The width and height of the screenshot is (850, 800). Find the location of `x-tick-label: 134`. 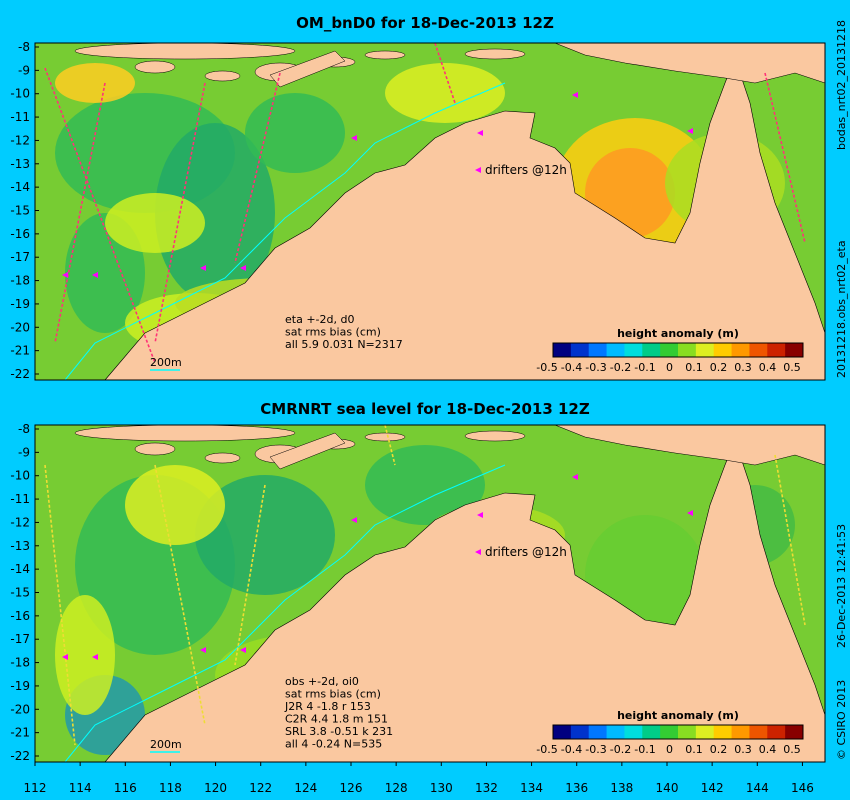

x-tick-label: 134 is located at coordinates (531, 788).